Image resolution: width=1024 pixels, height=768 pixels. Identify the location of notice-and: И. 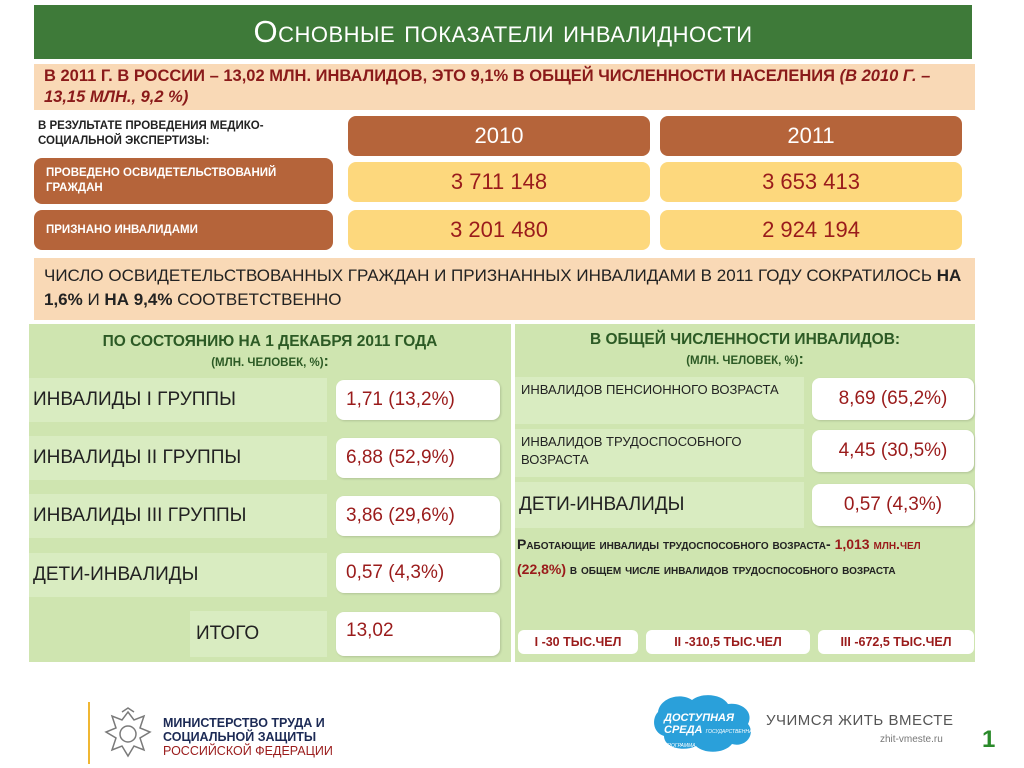
(93, 299).